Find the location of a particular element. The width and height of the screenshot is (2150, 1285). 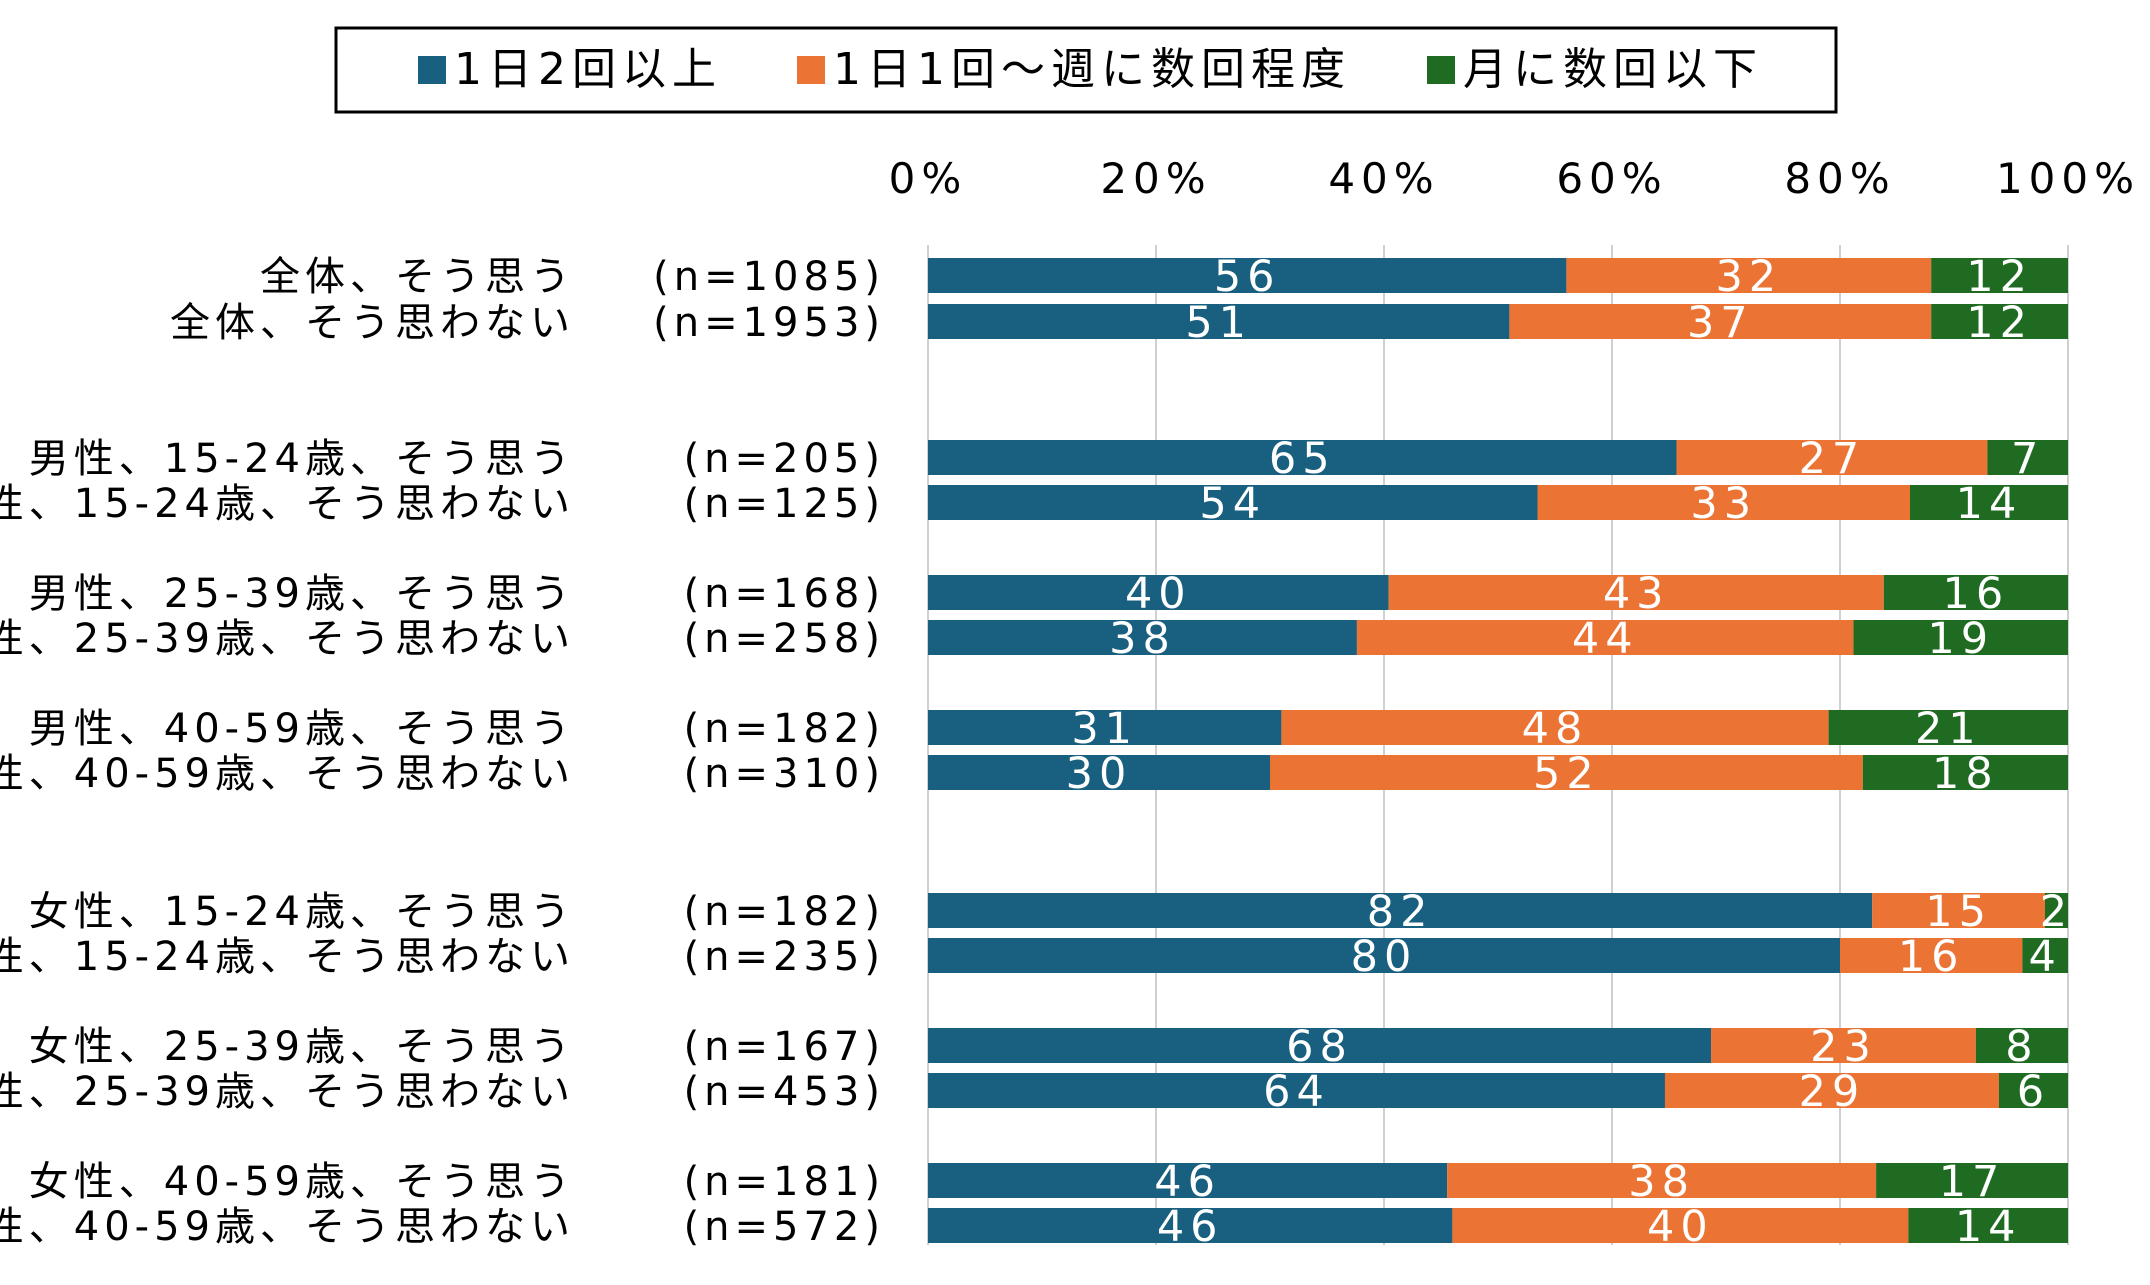

x-tick-label: 20% is located at coordinates (1155, 178).